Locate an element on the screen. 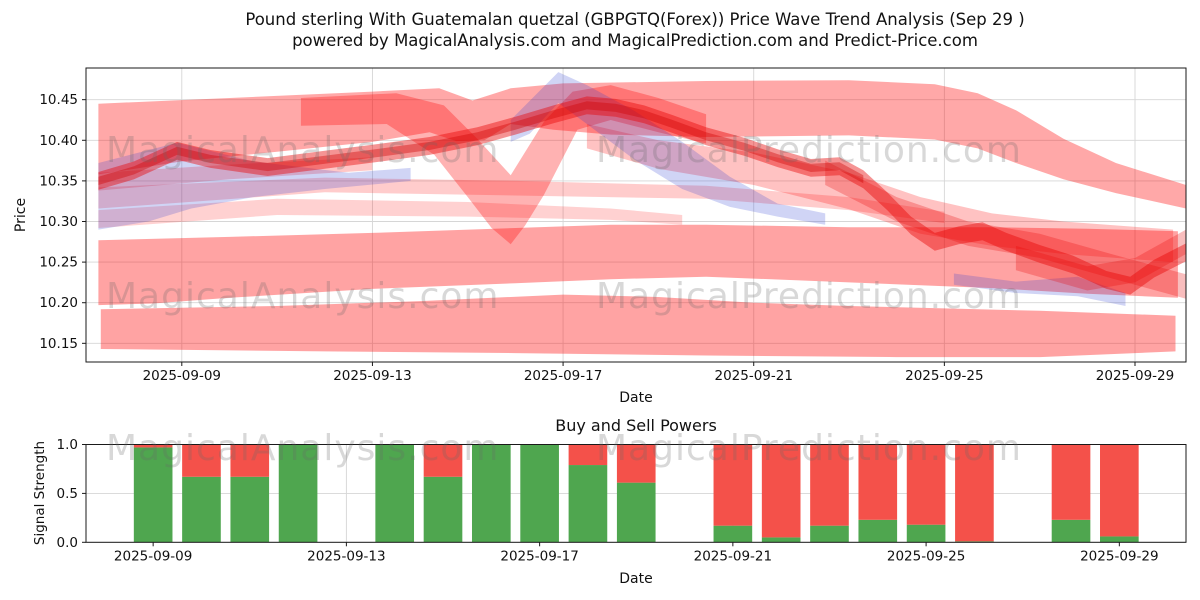 The width and height of the screenshot is (1200, 600). price-chart-date-label: Date is located at coordinates (636, 398).